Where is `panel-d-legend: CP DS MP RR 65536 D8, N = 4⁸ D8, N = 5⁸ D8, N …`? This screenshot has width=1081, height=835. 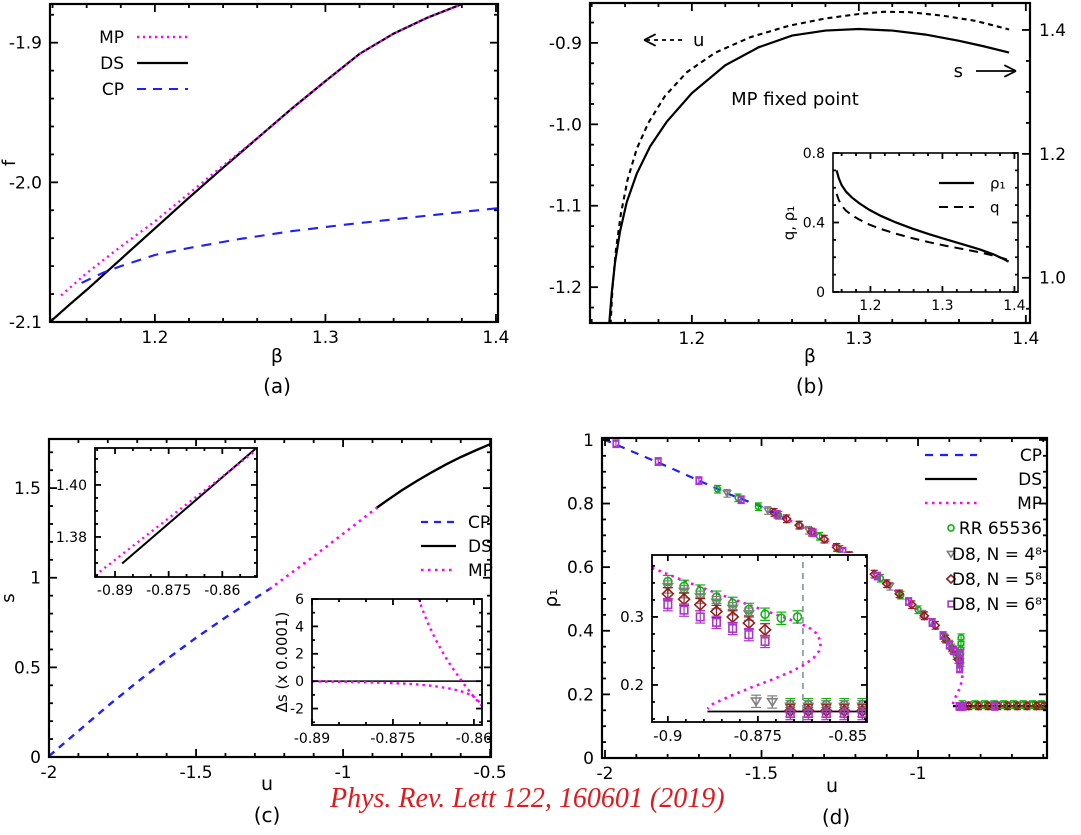 panel-d-legend: CP DS MP RR 65536 D8, N = 4⁸ D8, N = 5⁸ D8, N … is located at coordinates (983, 530).